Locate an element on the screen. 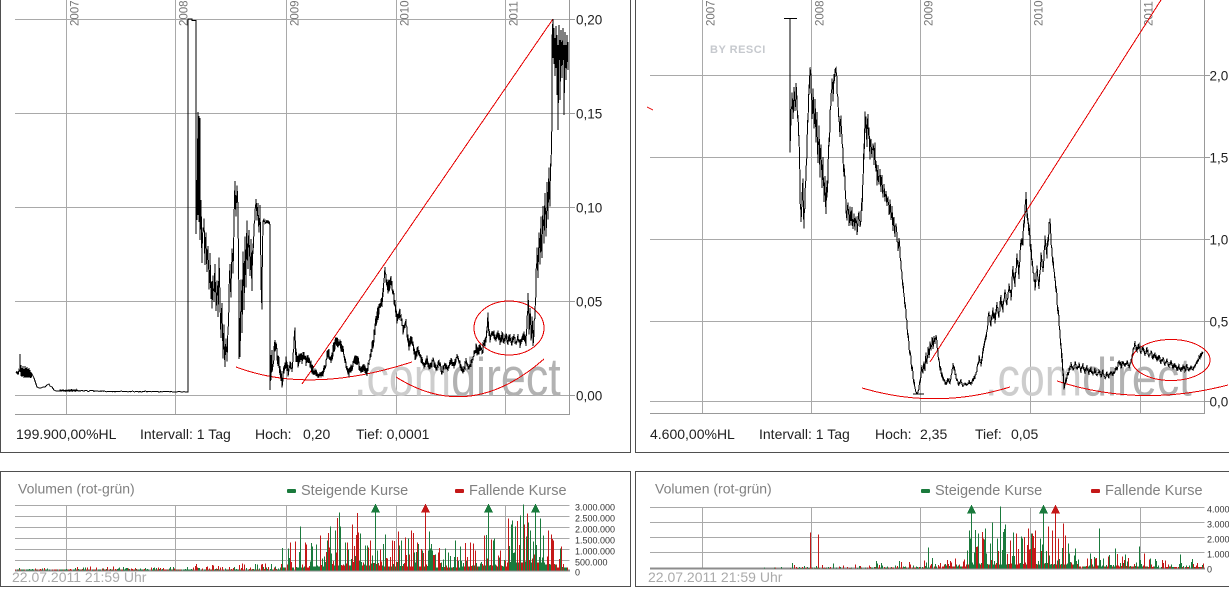 This screenshot has height=590, width=1229. svg-text: 1,0 is located at coordinates (1219, 239).